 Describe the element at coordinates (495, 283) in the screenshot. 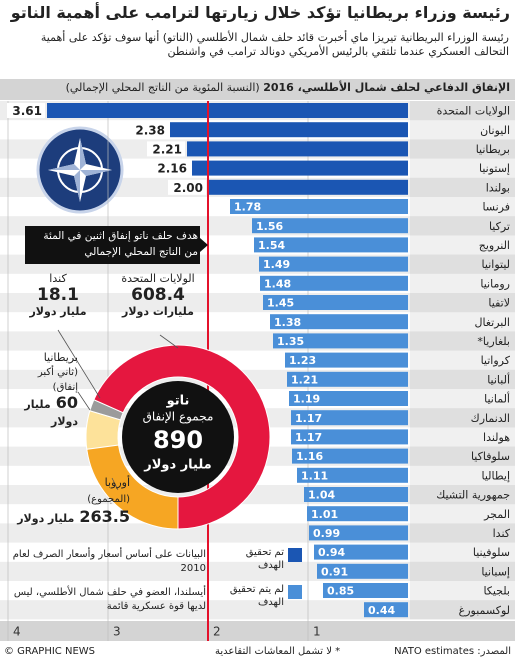

I see `category-label: رومانيا` at that location.